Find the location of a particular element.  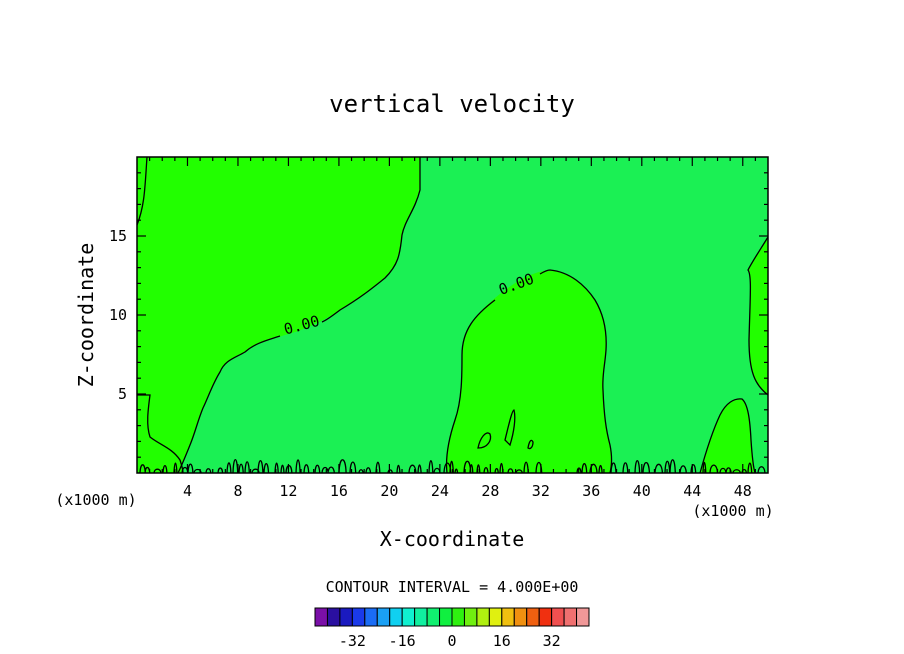

contour-line-right-upper is located at coordinates (758, 316).